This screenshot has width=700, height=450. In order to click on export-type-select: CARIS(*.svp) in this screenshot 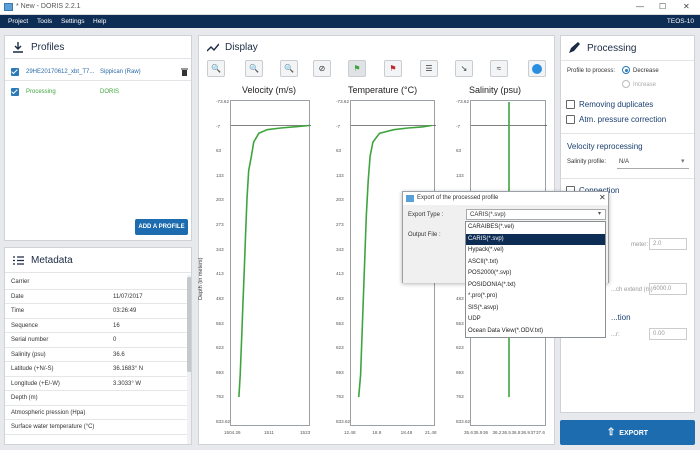, I will do `click(536, 214)`.